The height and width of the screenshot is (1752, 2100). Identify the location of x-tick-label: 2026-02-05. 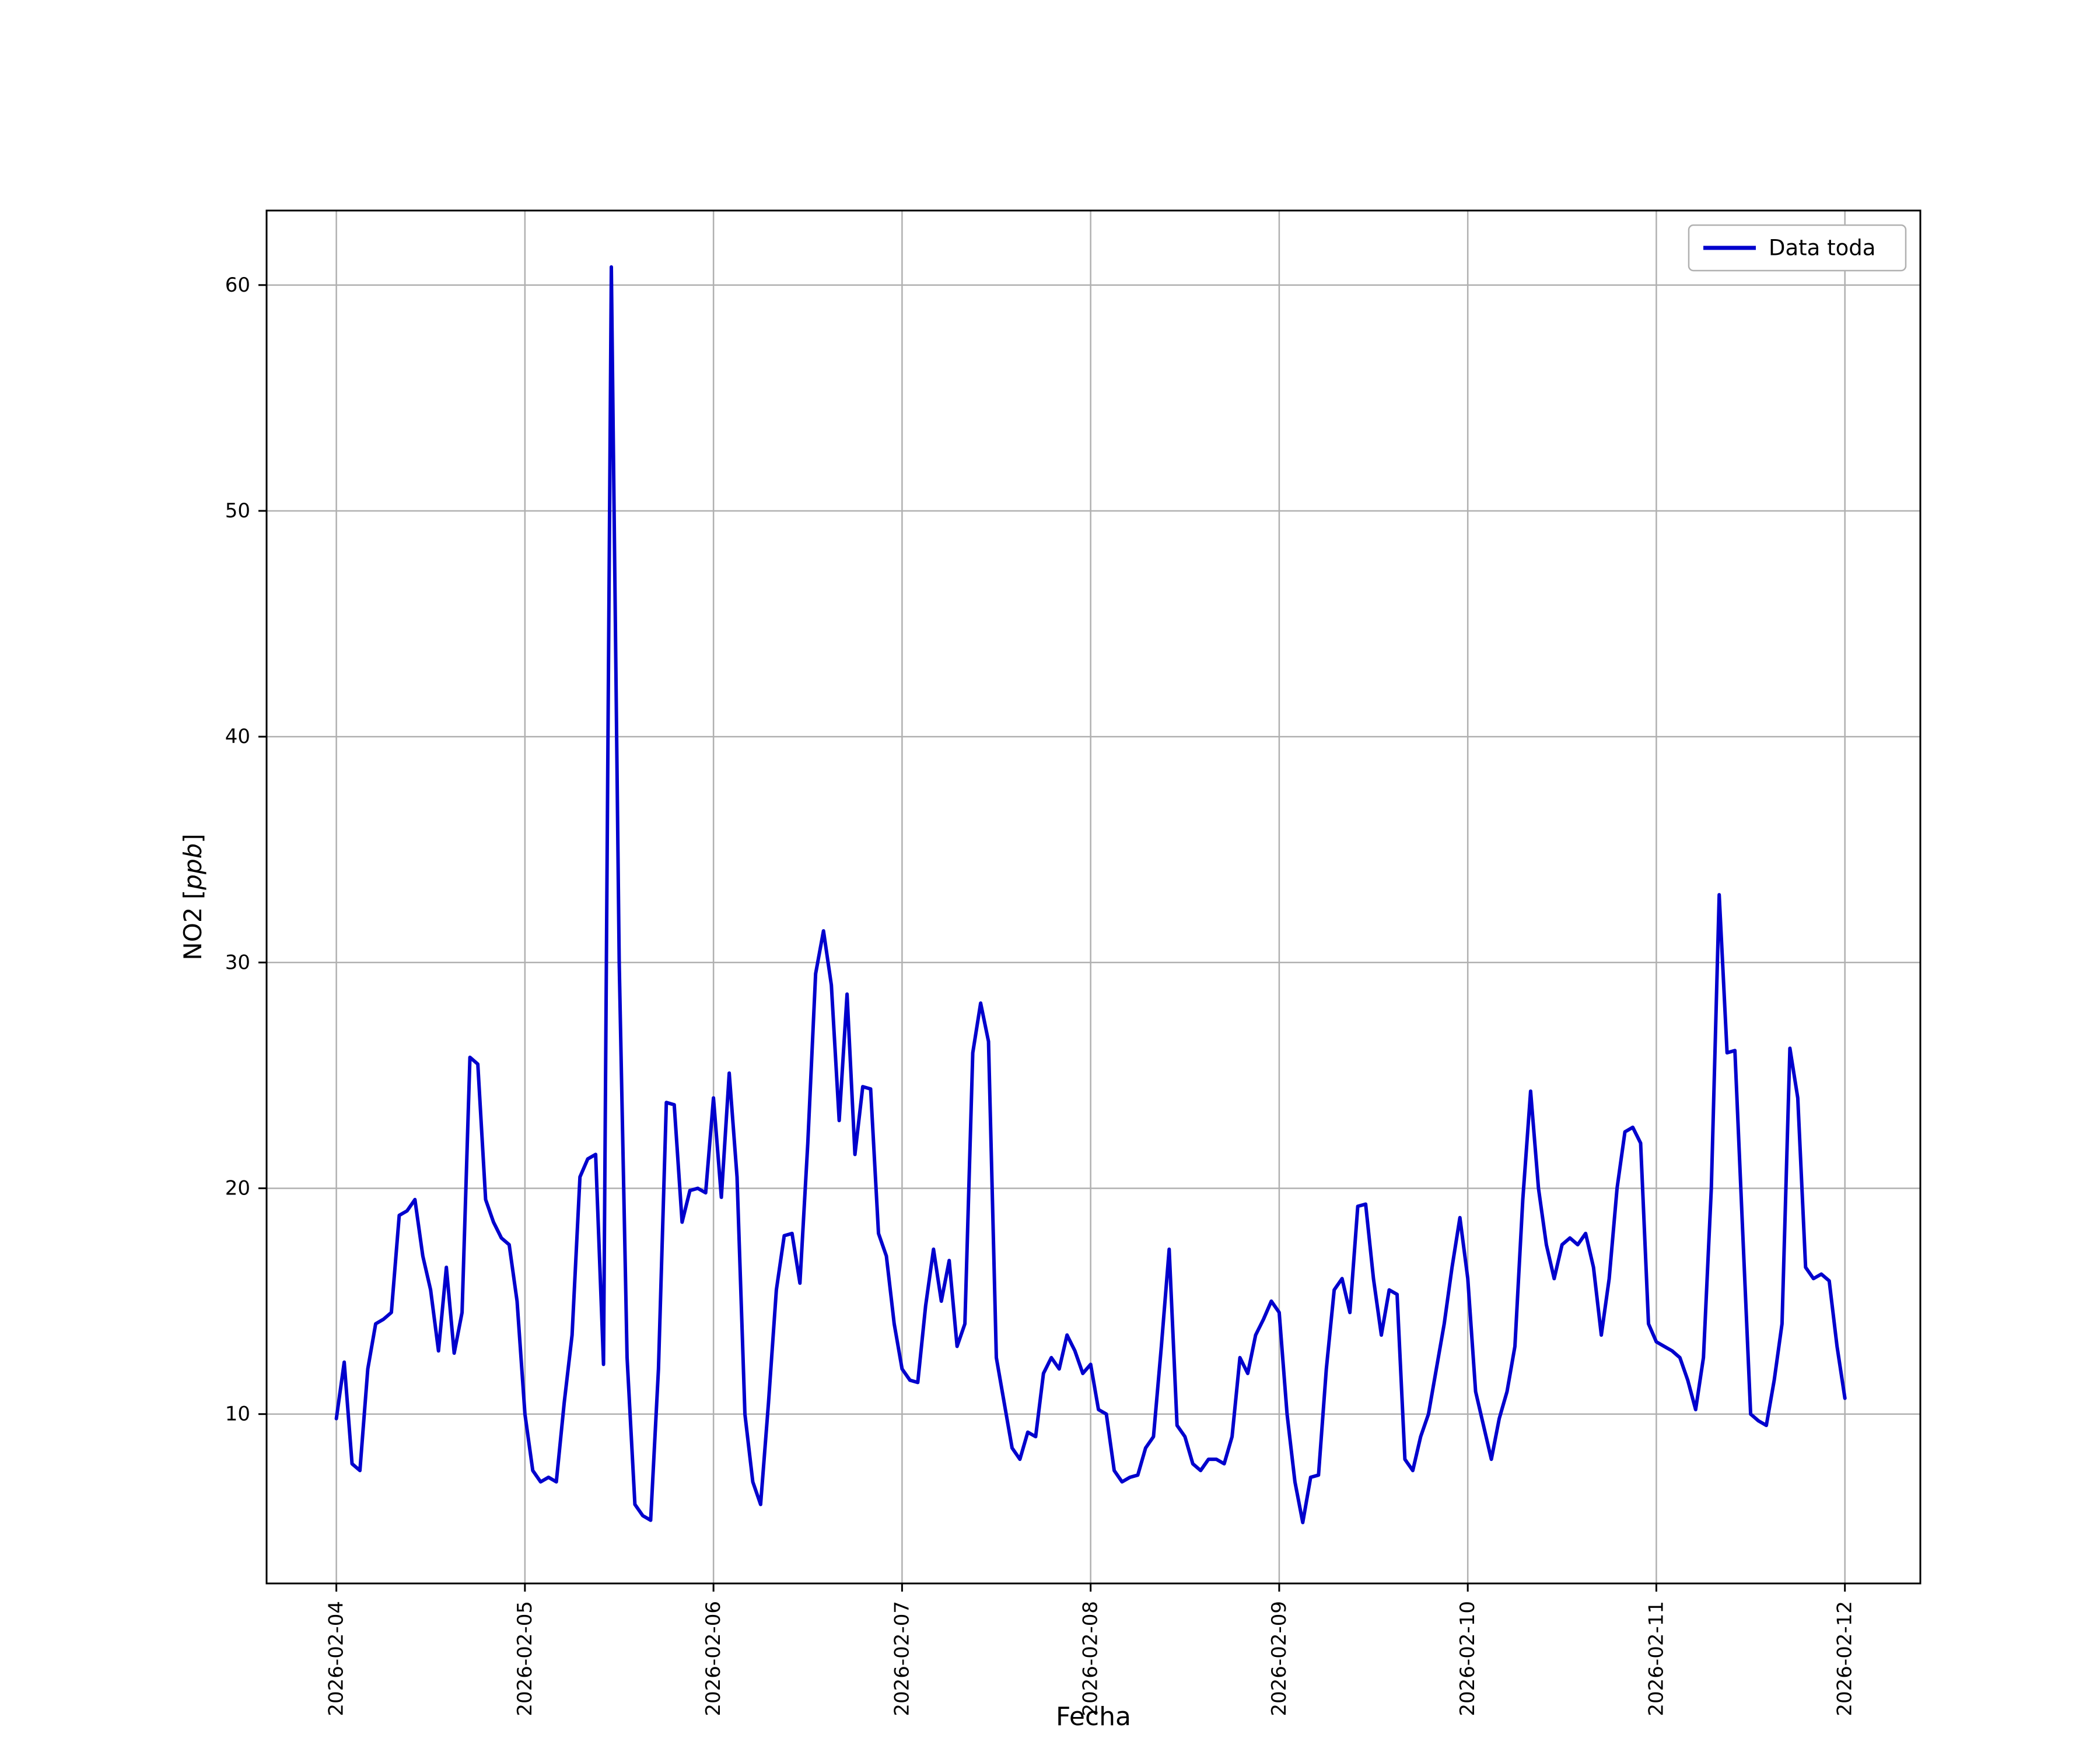
(525, 1658).